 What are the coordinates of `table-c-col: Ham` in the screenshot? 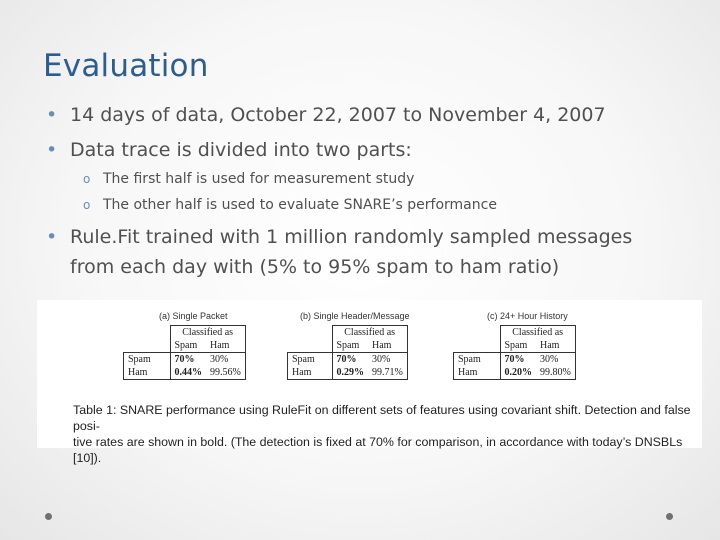 It's located at (556, 346).